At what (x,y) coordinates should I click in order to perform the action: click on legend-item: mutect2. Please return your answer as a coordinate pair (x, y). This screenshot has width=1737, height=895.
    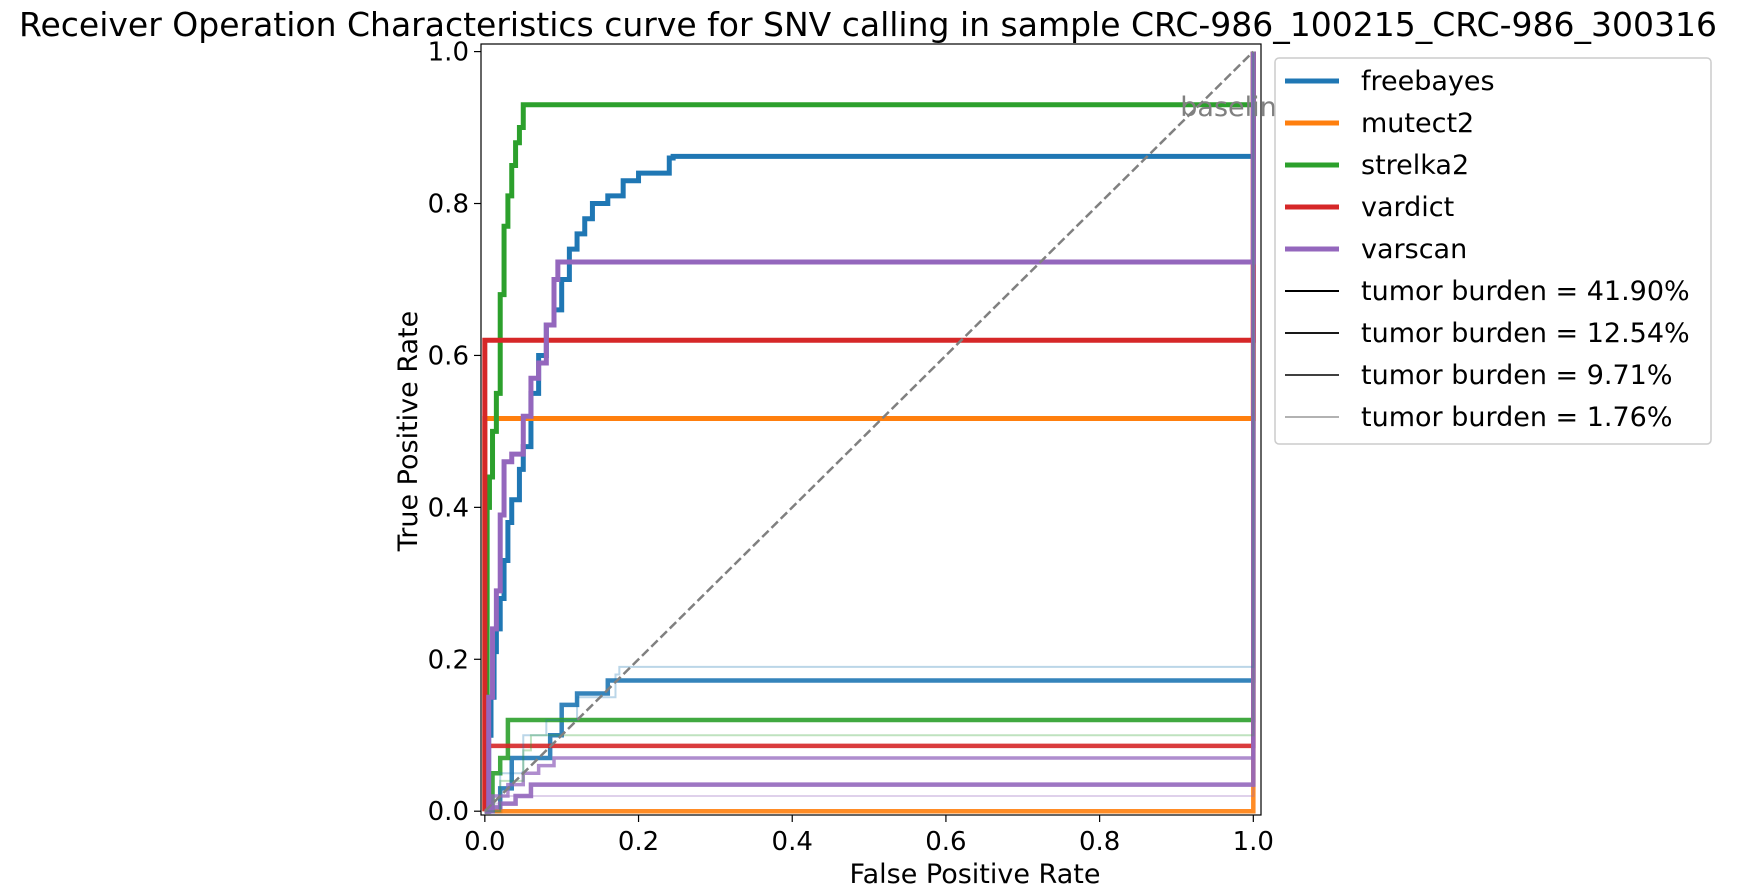
    Looking at the image, I should click on (1379, 123).